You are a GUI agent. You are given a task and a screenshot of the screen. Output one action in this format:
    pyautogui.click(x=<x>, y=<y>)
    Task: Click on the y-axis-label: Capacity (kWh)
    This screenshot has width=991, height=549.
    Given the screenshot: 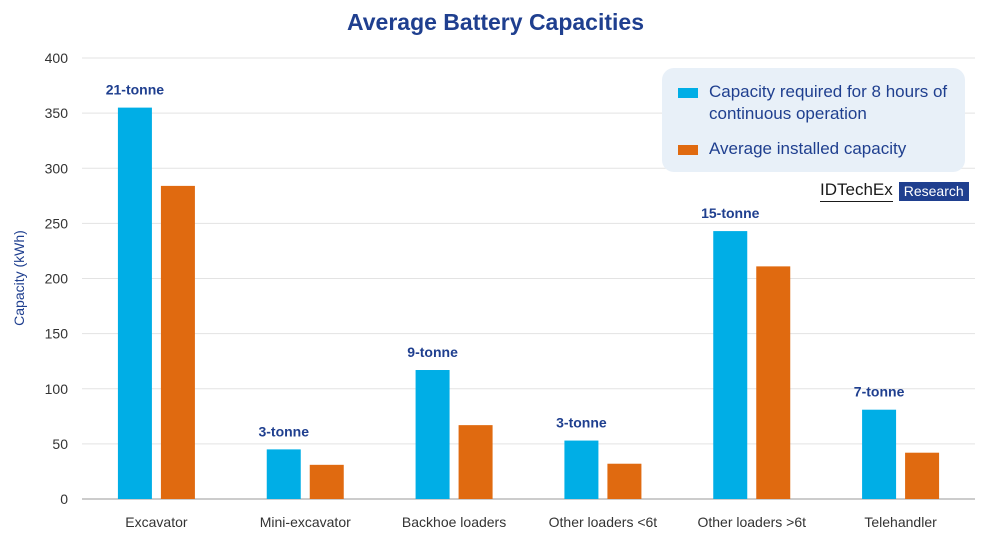 What is the action you would take?
    pyautogui.click(x=19, y=278)
    